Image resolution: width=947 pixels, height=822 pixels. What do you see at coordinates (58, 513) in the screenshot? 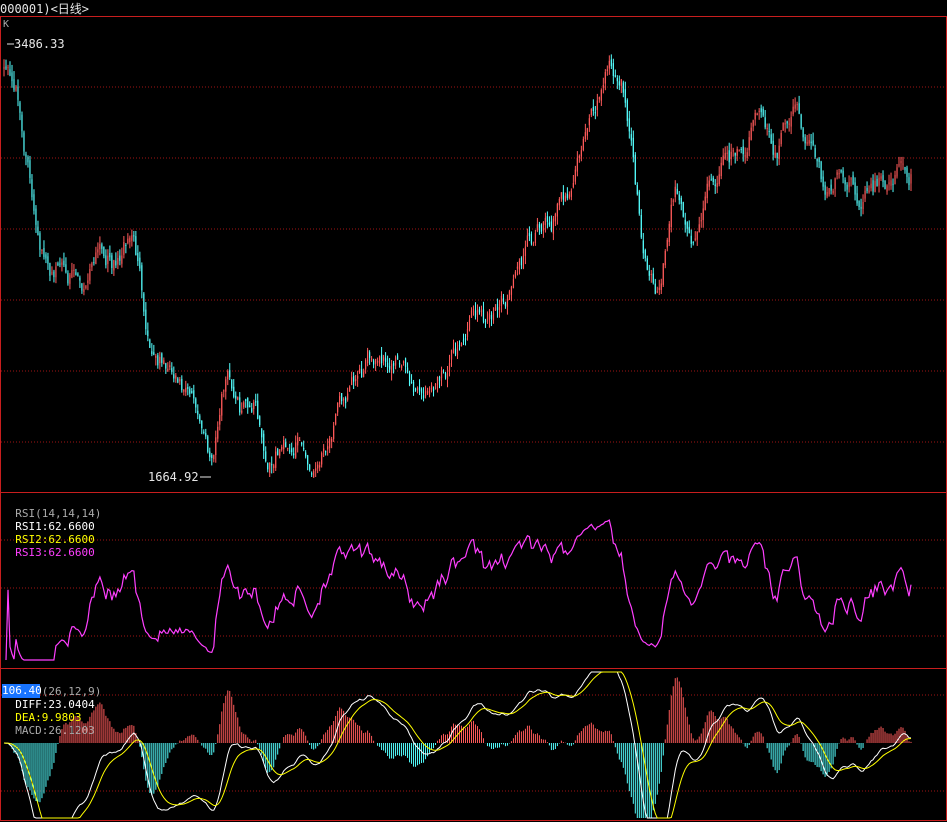
I see `rsi-params: RSI(14,14,14)` at bounding box center [58, 513].